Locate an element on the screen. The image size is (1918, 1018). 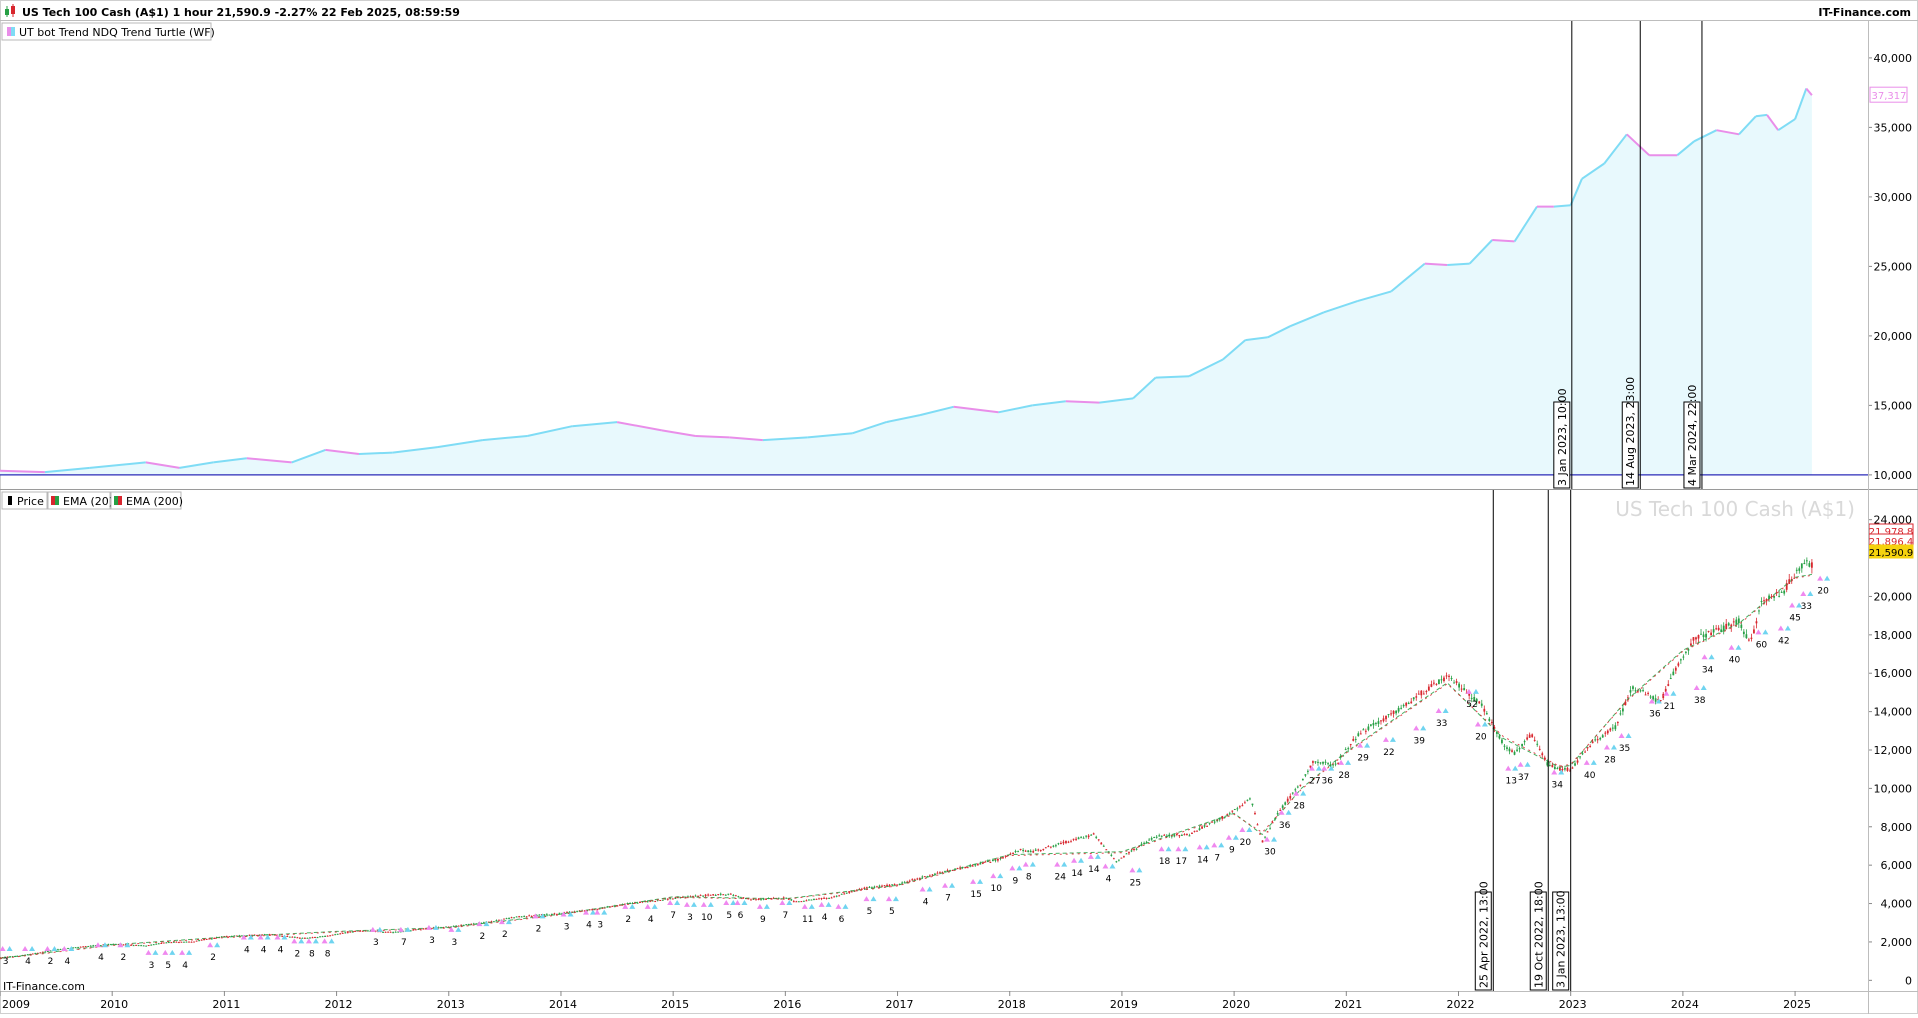
trade-count-label: 45 is located at coordinates (1794, 618).